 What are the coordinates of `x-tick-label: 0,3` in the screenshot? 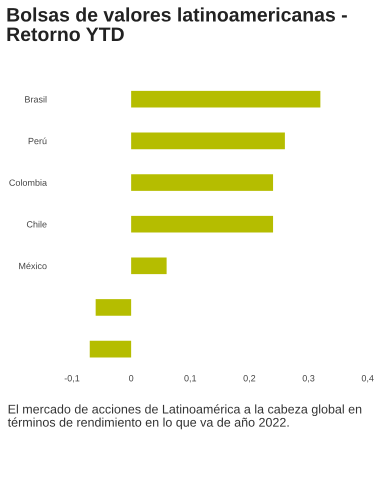 It's located at (308, 379).